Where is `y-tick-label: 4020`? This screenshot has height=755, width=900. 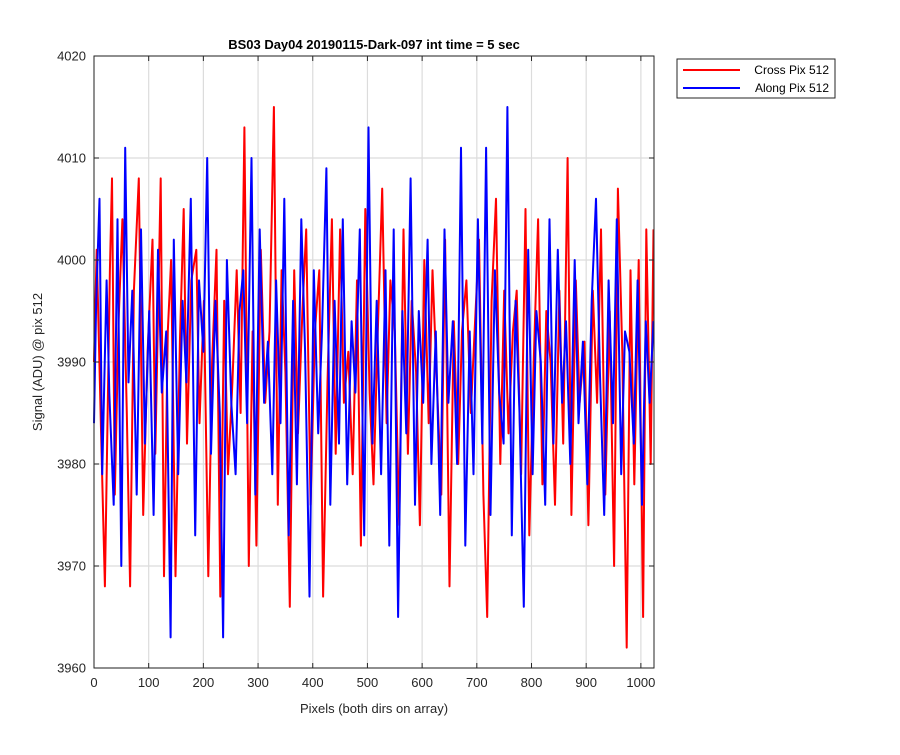
y-tick-label: 4020 is located at coordinates (71, 56).